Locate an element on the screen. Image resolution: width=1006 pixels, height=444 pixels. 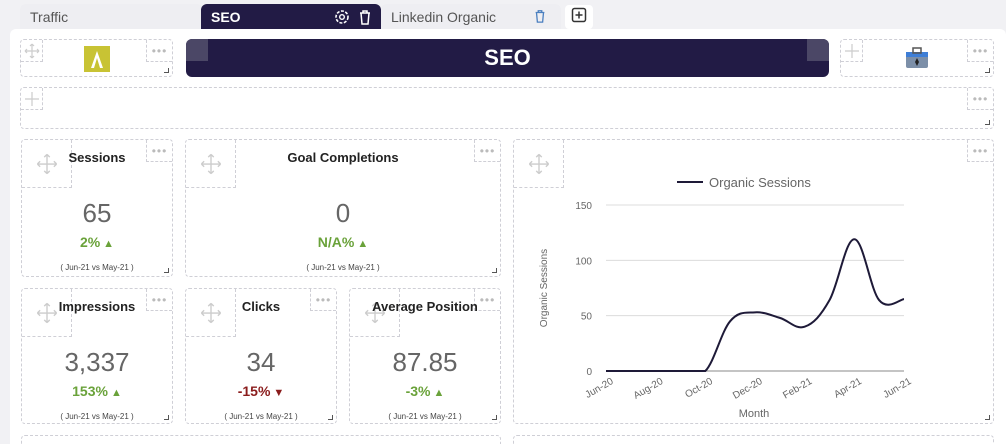
kpi-card-sessions: ••• Sessions 65 2% ▲ ( Jun-21 vs May-21 ) is located at coordinates (97, 208).